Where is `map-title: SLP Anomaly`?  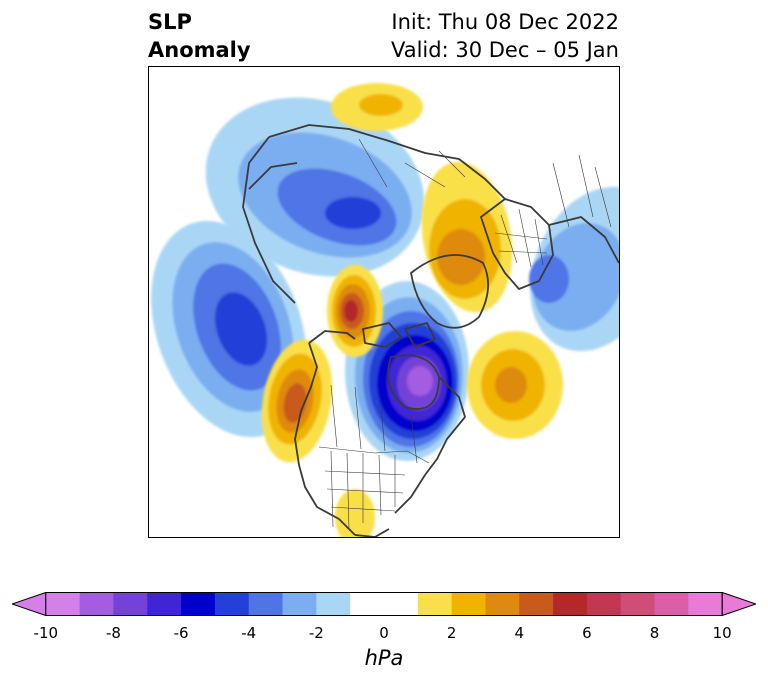 map-title: SLP Anomaly is located at coordinates (199, 36).